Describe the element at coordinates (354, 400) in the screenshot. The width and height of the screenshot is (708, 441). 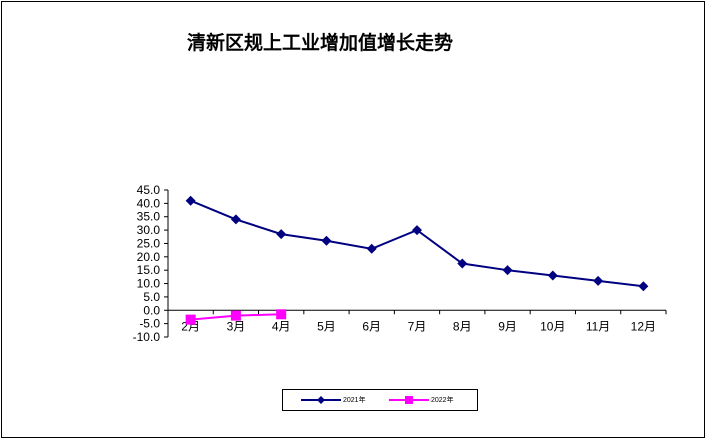
I see `legend-label-2021: 2021年` at that location.